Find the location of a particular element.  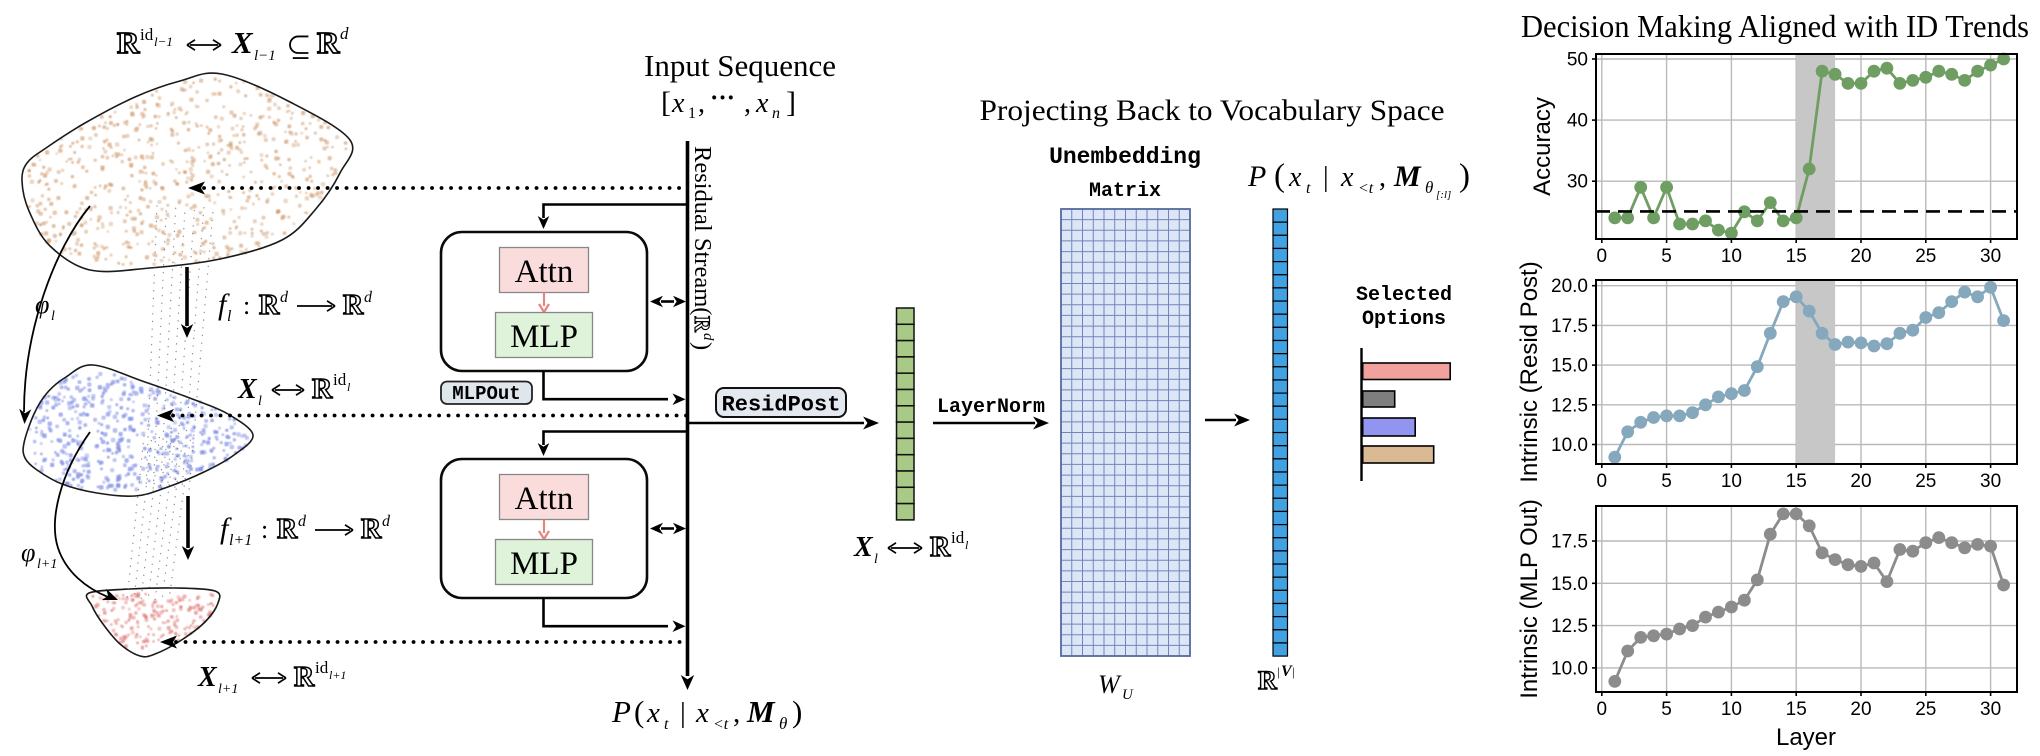

svg-text: Residual Stream( is located at coordinates (702, 230).